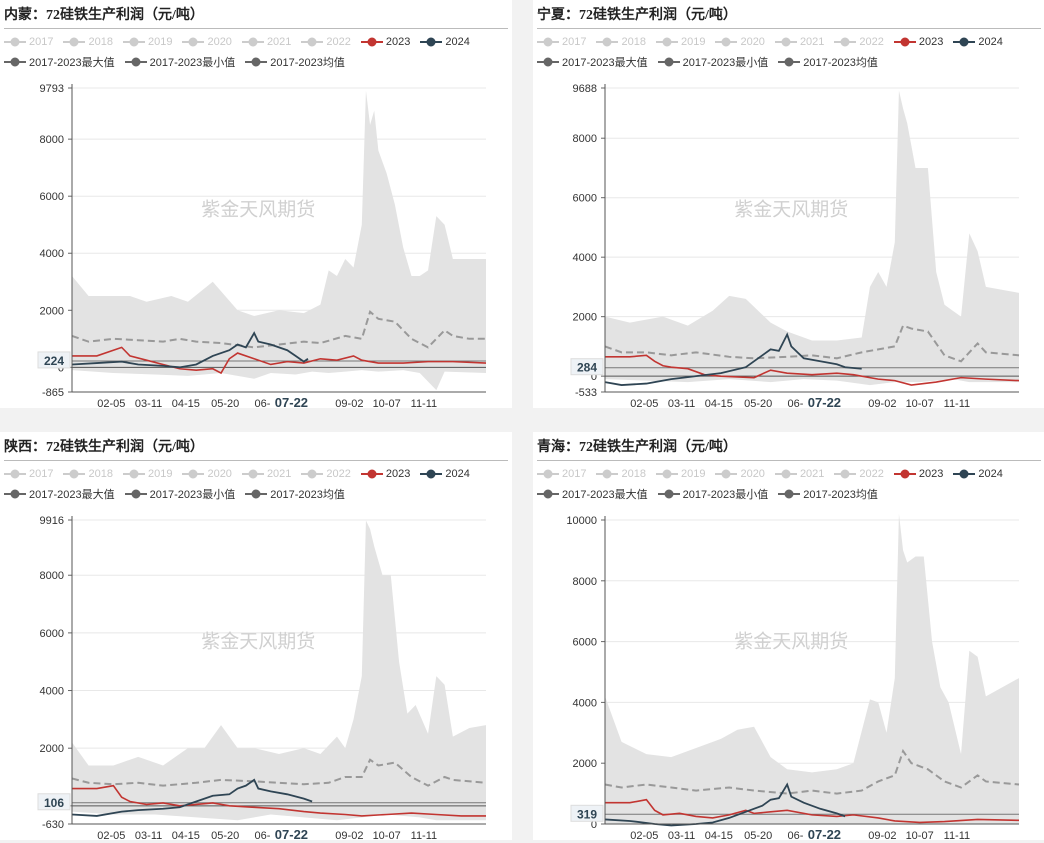 The width and height of the screenshot is (1044, 843). What do you see at coordinates (258, 210) in the screenshot?
I see `watermark: 紫金天风期货` at bounding box center [258, 210].